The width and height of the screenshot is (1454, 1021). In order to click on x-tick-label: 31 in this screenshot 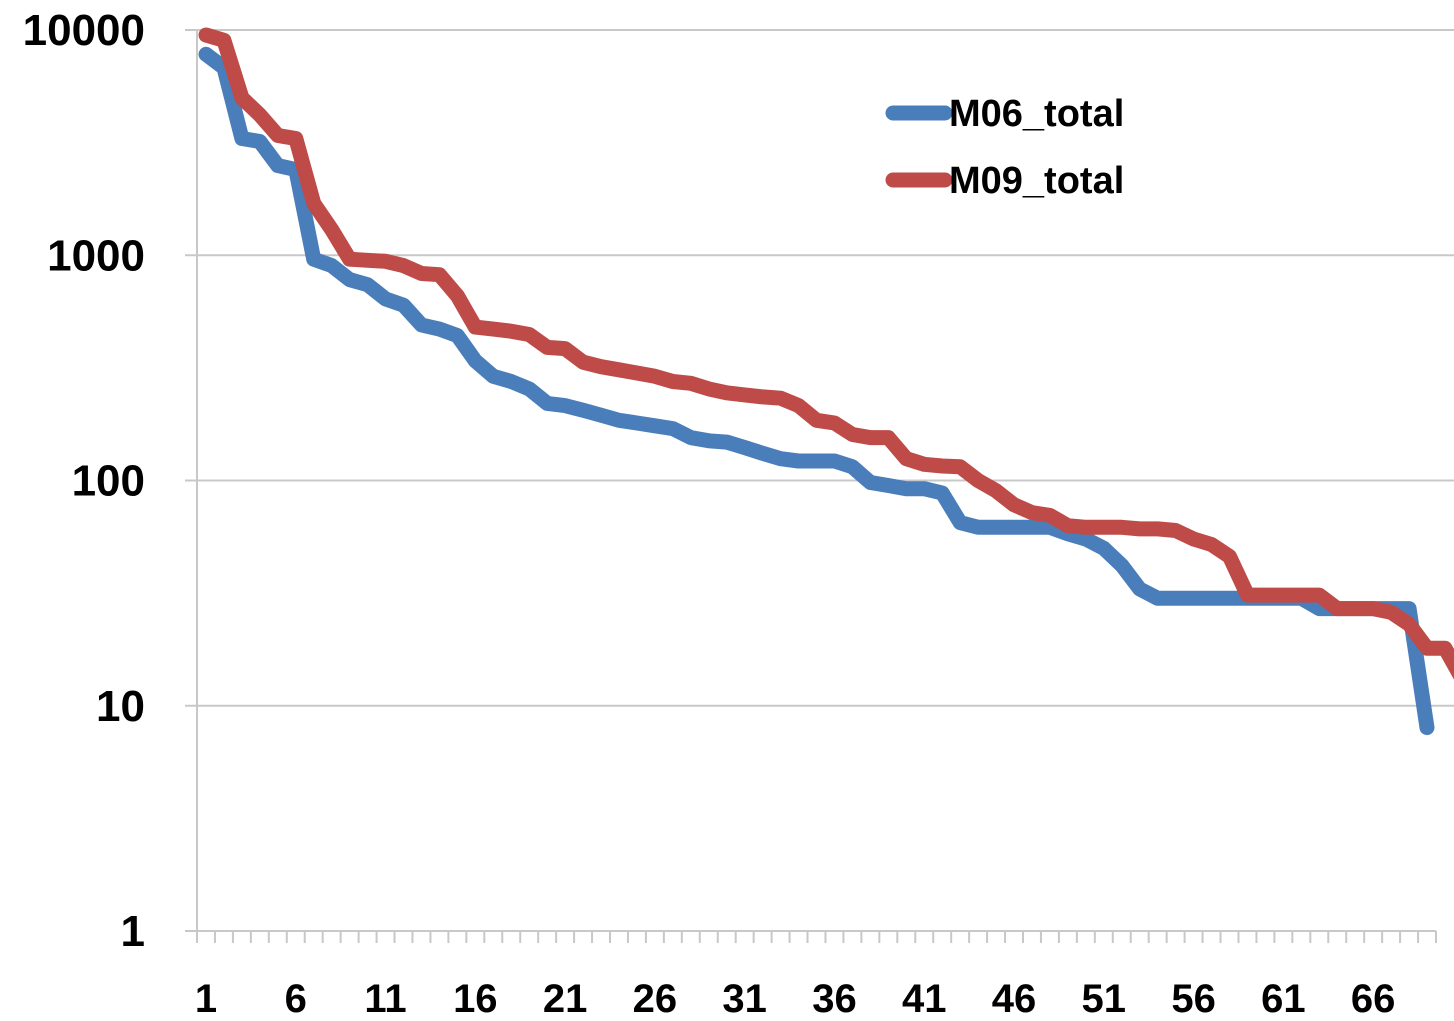, I will do `click(744, 996)`.